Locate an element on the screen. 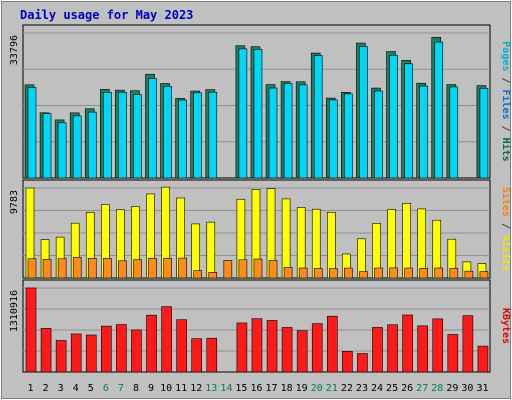  x-tick-label: 27 is located at coordinates (422, 388).